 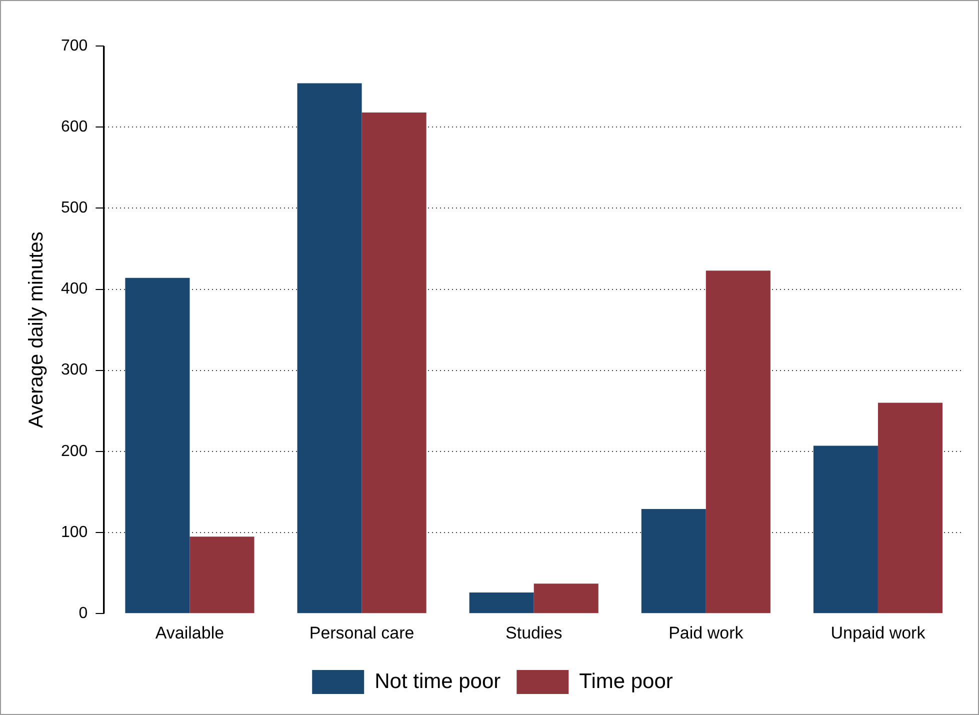 I want to click on x-tick-label: Available, so click(x=189, y=632).